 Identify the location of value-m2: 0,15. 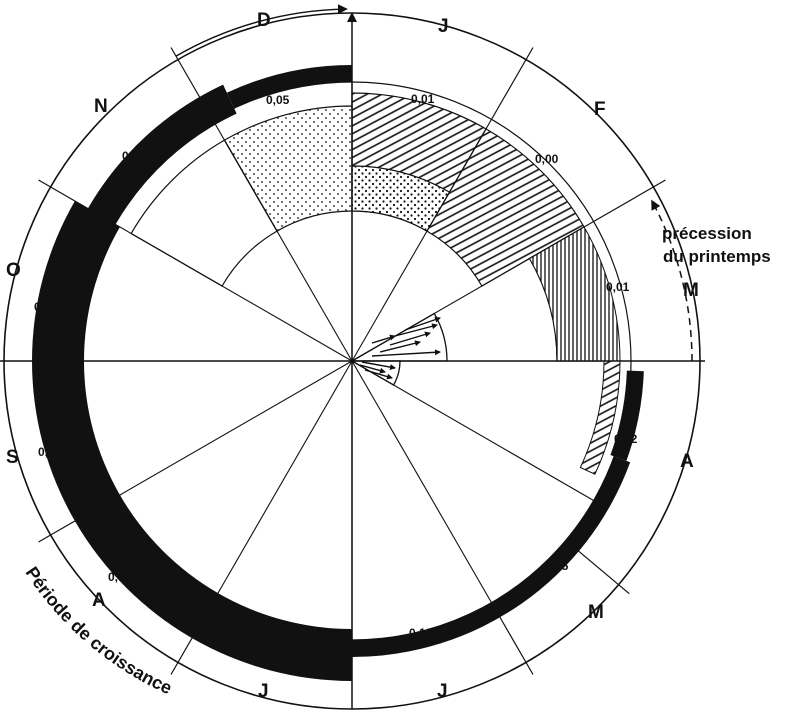
(557, 566).